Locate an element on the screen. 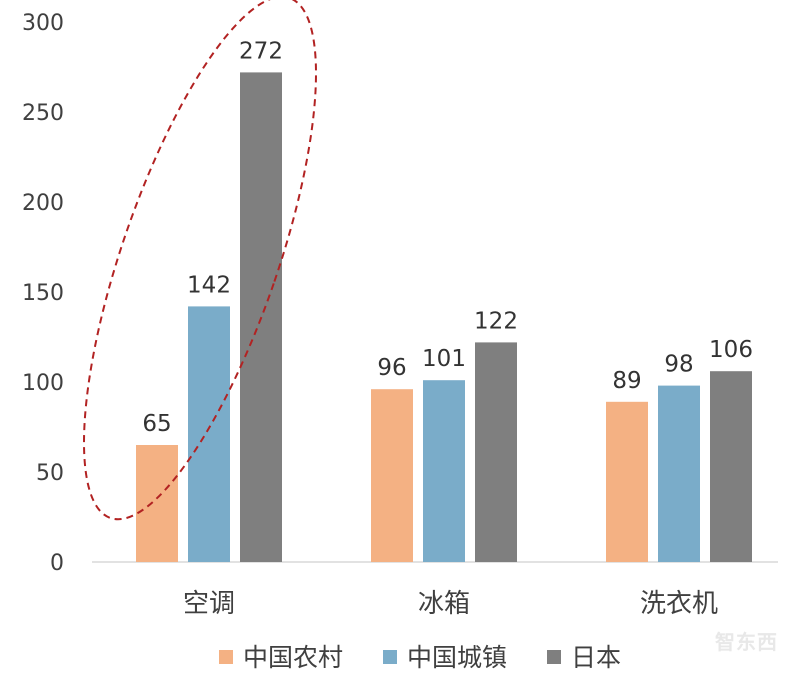 This screenshot has height=681, width=800. y-tick-label: 250 is located at coordinates (43, 113).